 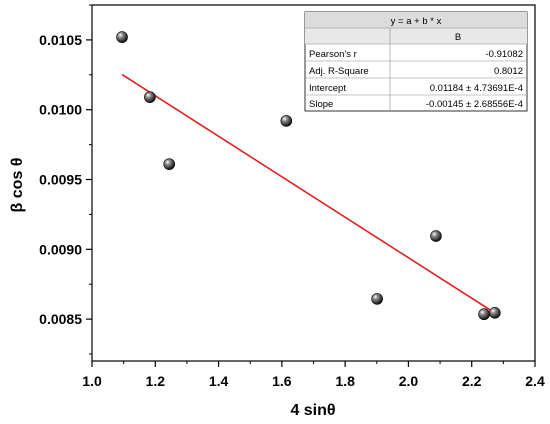 I want to click on y-axis: 0.0085 0.0090 0.0095 0.0100 0.0105, so click(x=65, y=179).